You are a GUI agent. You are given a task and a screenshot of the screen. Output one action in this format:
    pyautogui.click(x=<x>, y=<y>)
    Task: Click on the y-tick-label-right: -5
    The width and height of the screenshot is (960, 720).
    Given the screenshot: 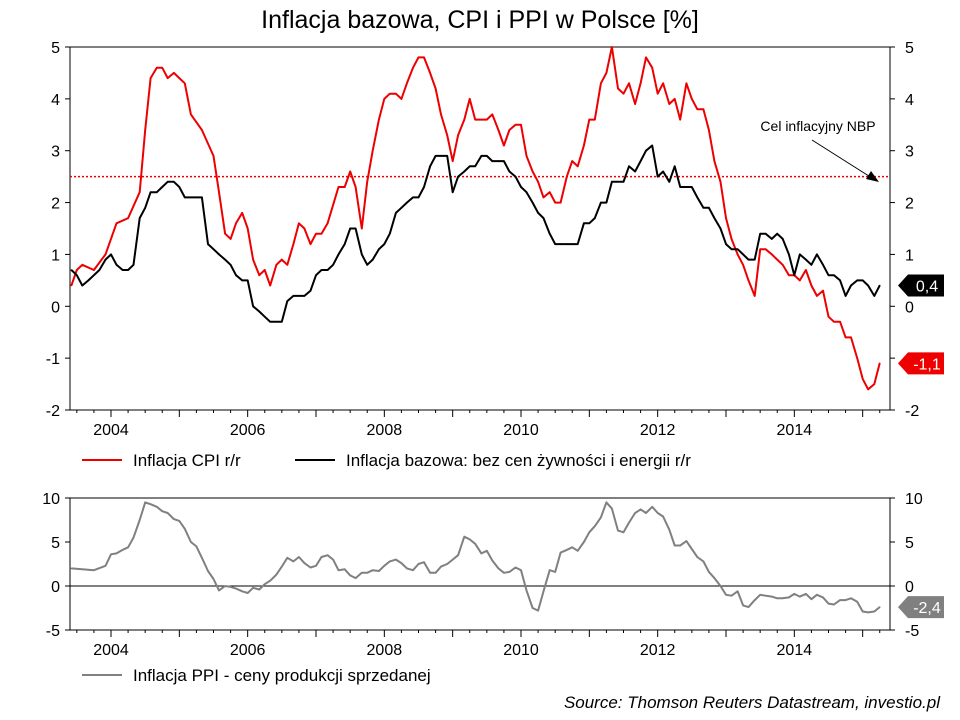 What is the action you would take?
    pyautogui.click(x=912, y=631)
    